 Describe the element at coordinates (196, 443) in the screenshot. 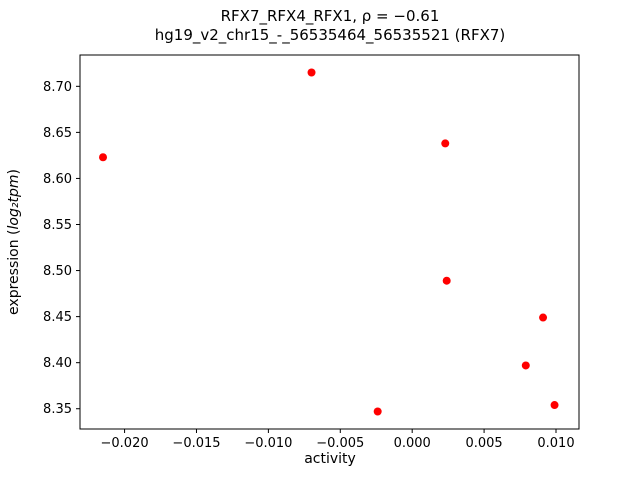

I see `x-tick-label: −0.015` at that location.